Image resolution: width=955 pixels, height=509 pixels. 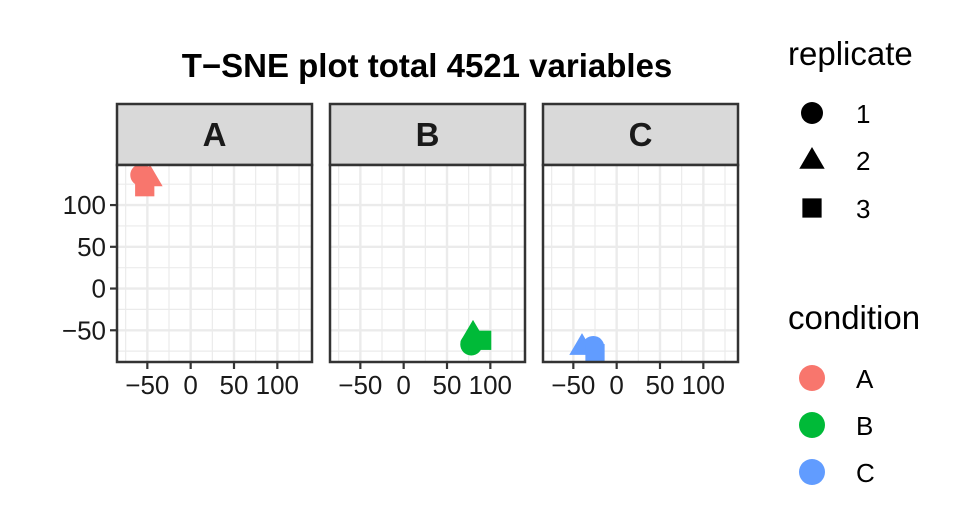 What do you see at coordinates (91, 247) in the screenshot?
I see `y-tick-label: 50` at bounding box center [91, 247].